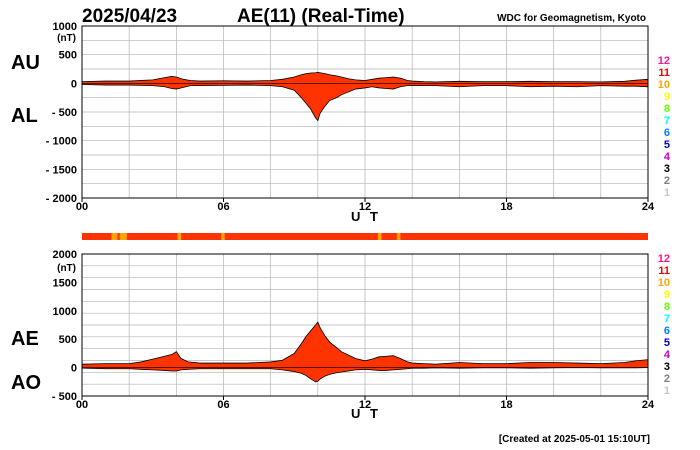 The image size is (700, 450). What do you see at coordinates (66, 268) in the screenshot?
I see `lower-unit-label: (nT)` at bounding box center [66, 268].